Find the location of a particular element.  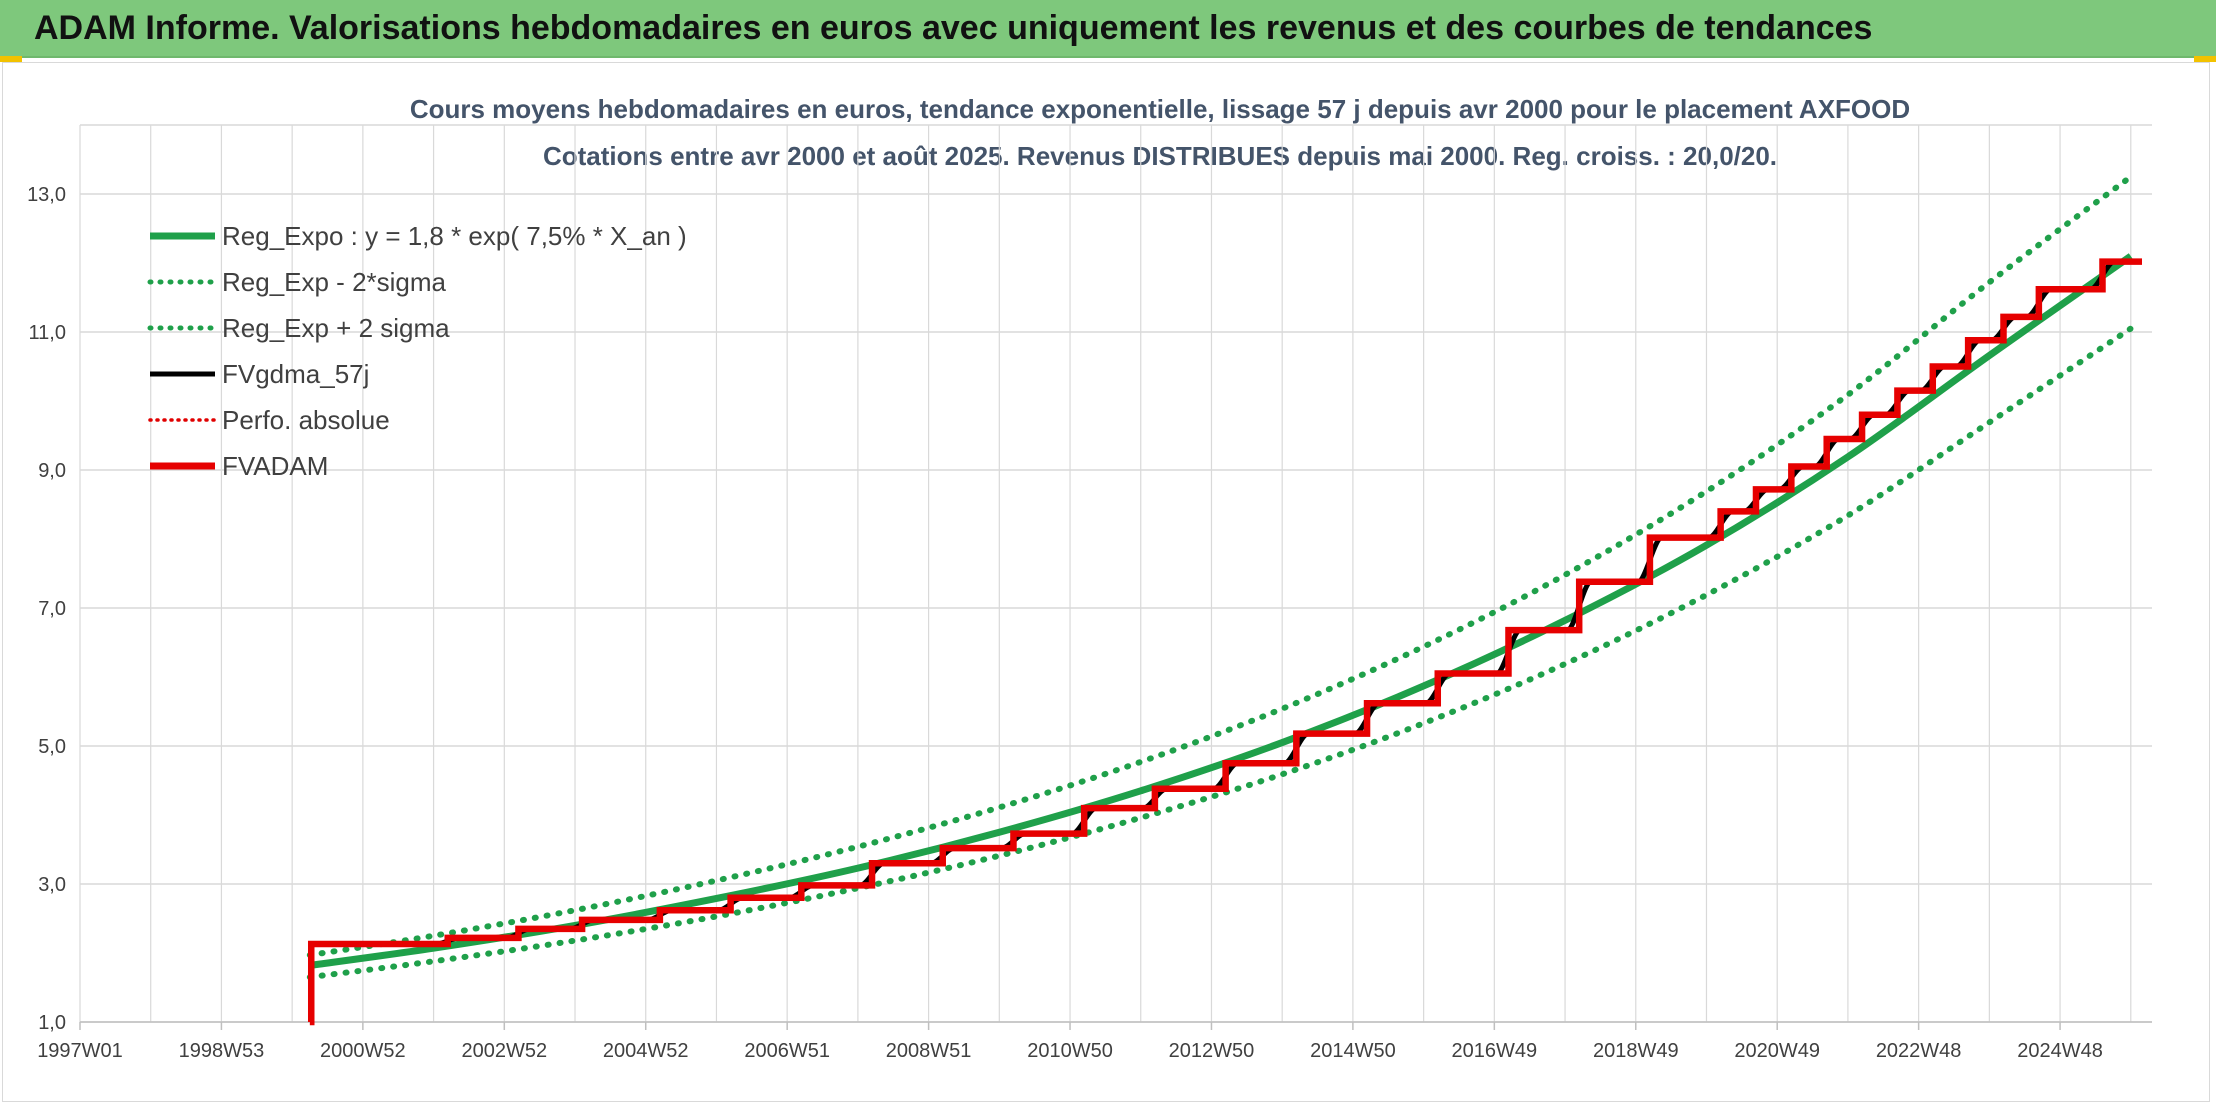

y-tick-label: 9,0 is located at coordinates (52, 471).